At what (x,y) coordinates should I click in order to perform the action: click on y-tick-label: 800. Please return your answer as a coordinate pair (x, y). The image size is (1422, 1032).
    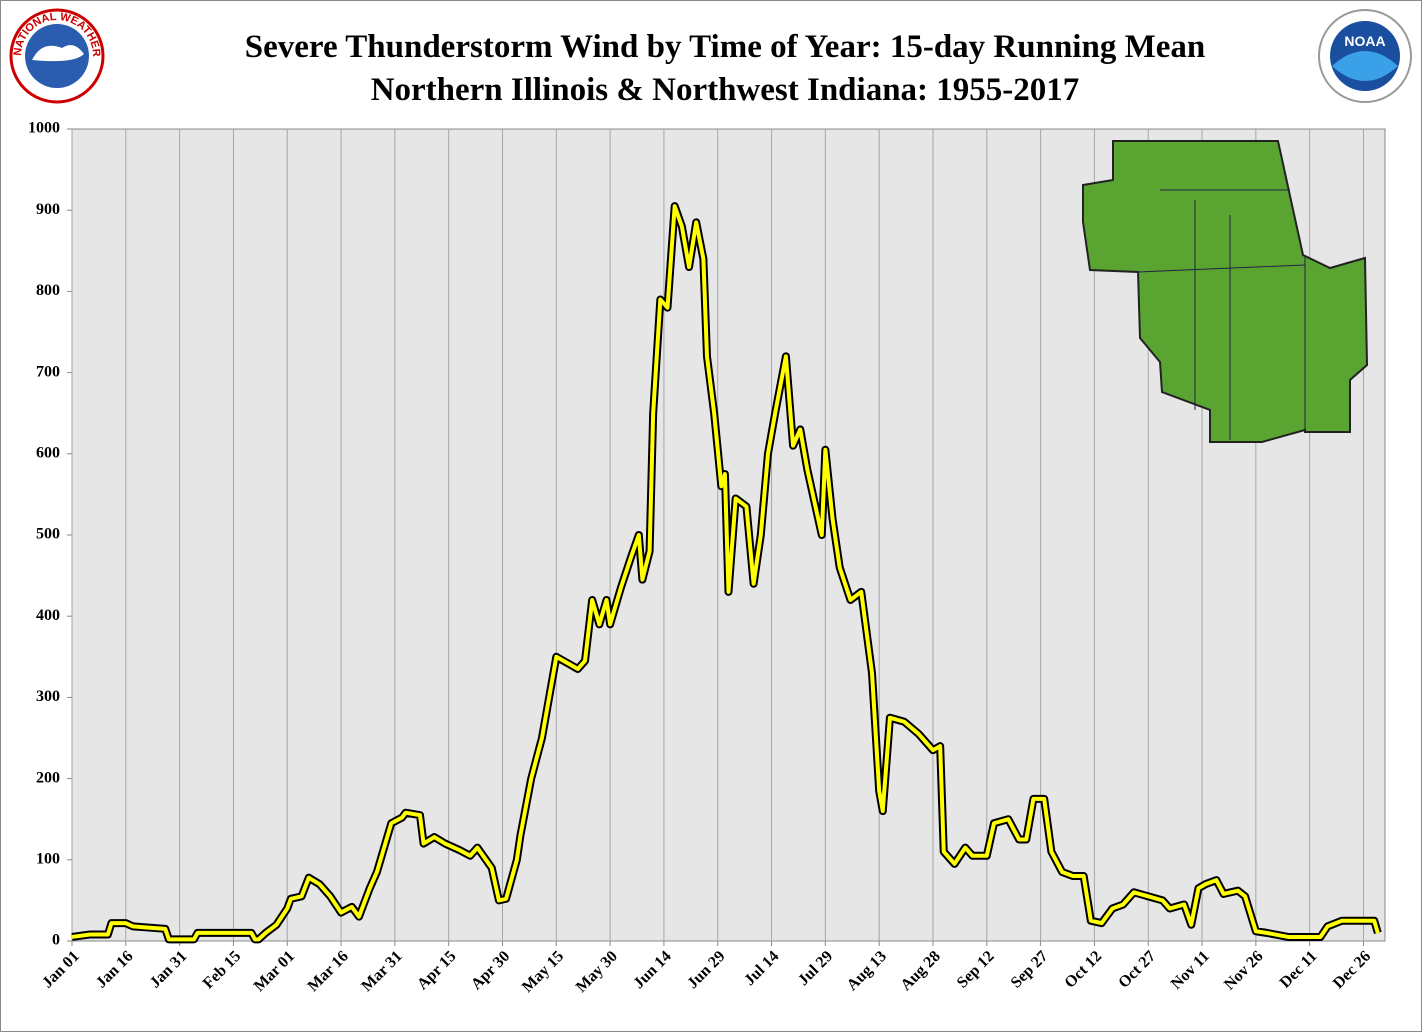
    Looking at the image, I should click on (48, 290).